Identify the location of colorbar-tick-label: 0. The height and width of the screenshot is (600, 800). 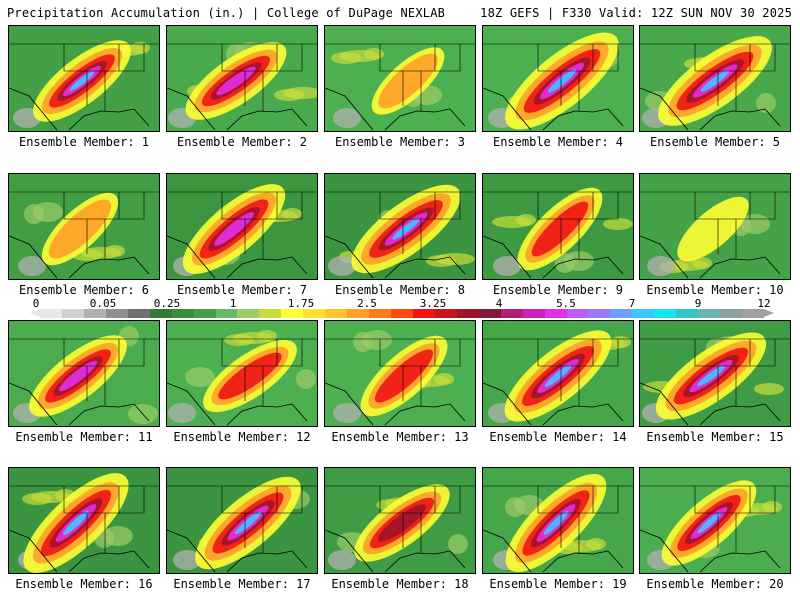
(36, 303).